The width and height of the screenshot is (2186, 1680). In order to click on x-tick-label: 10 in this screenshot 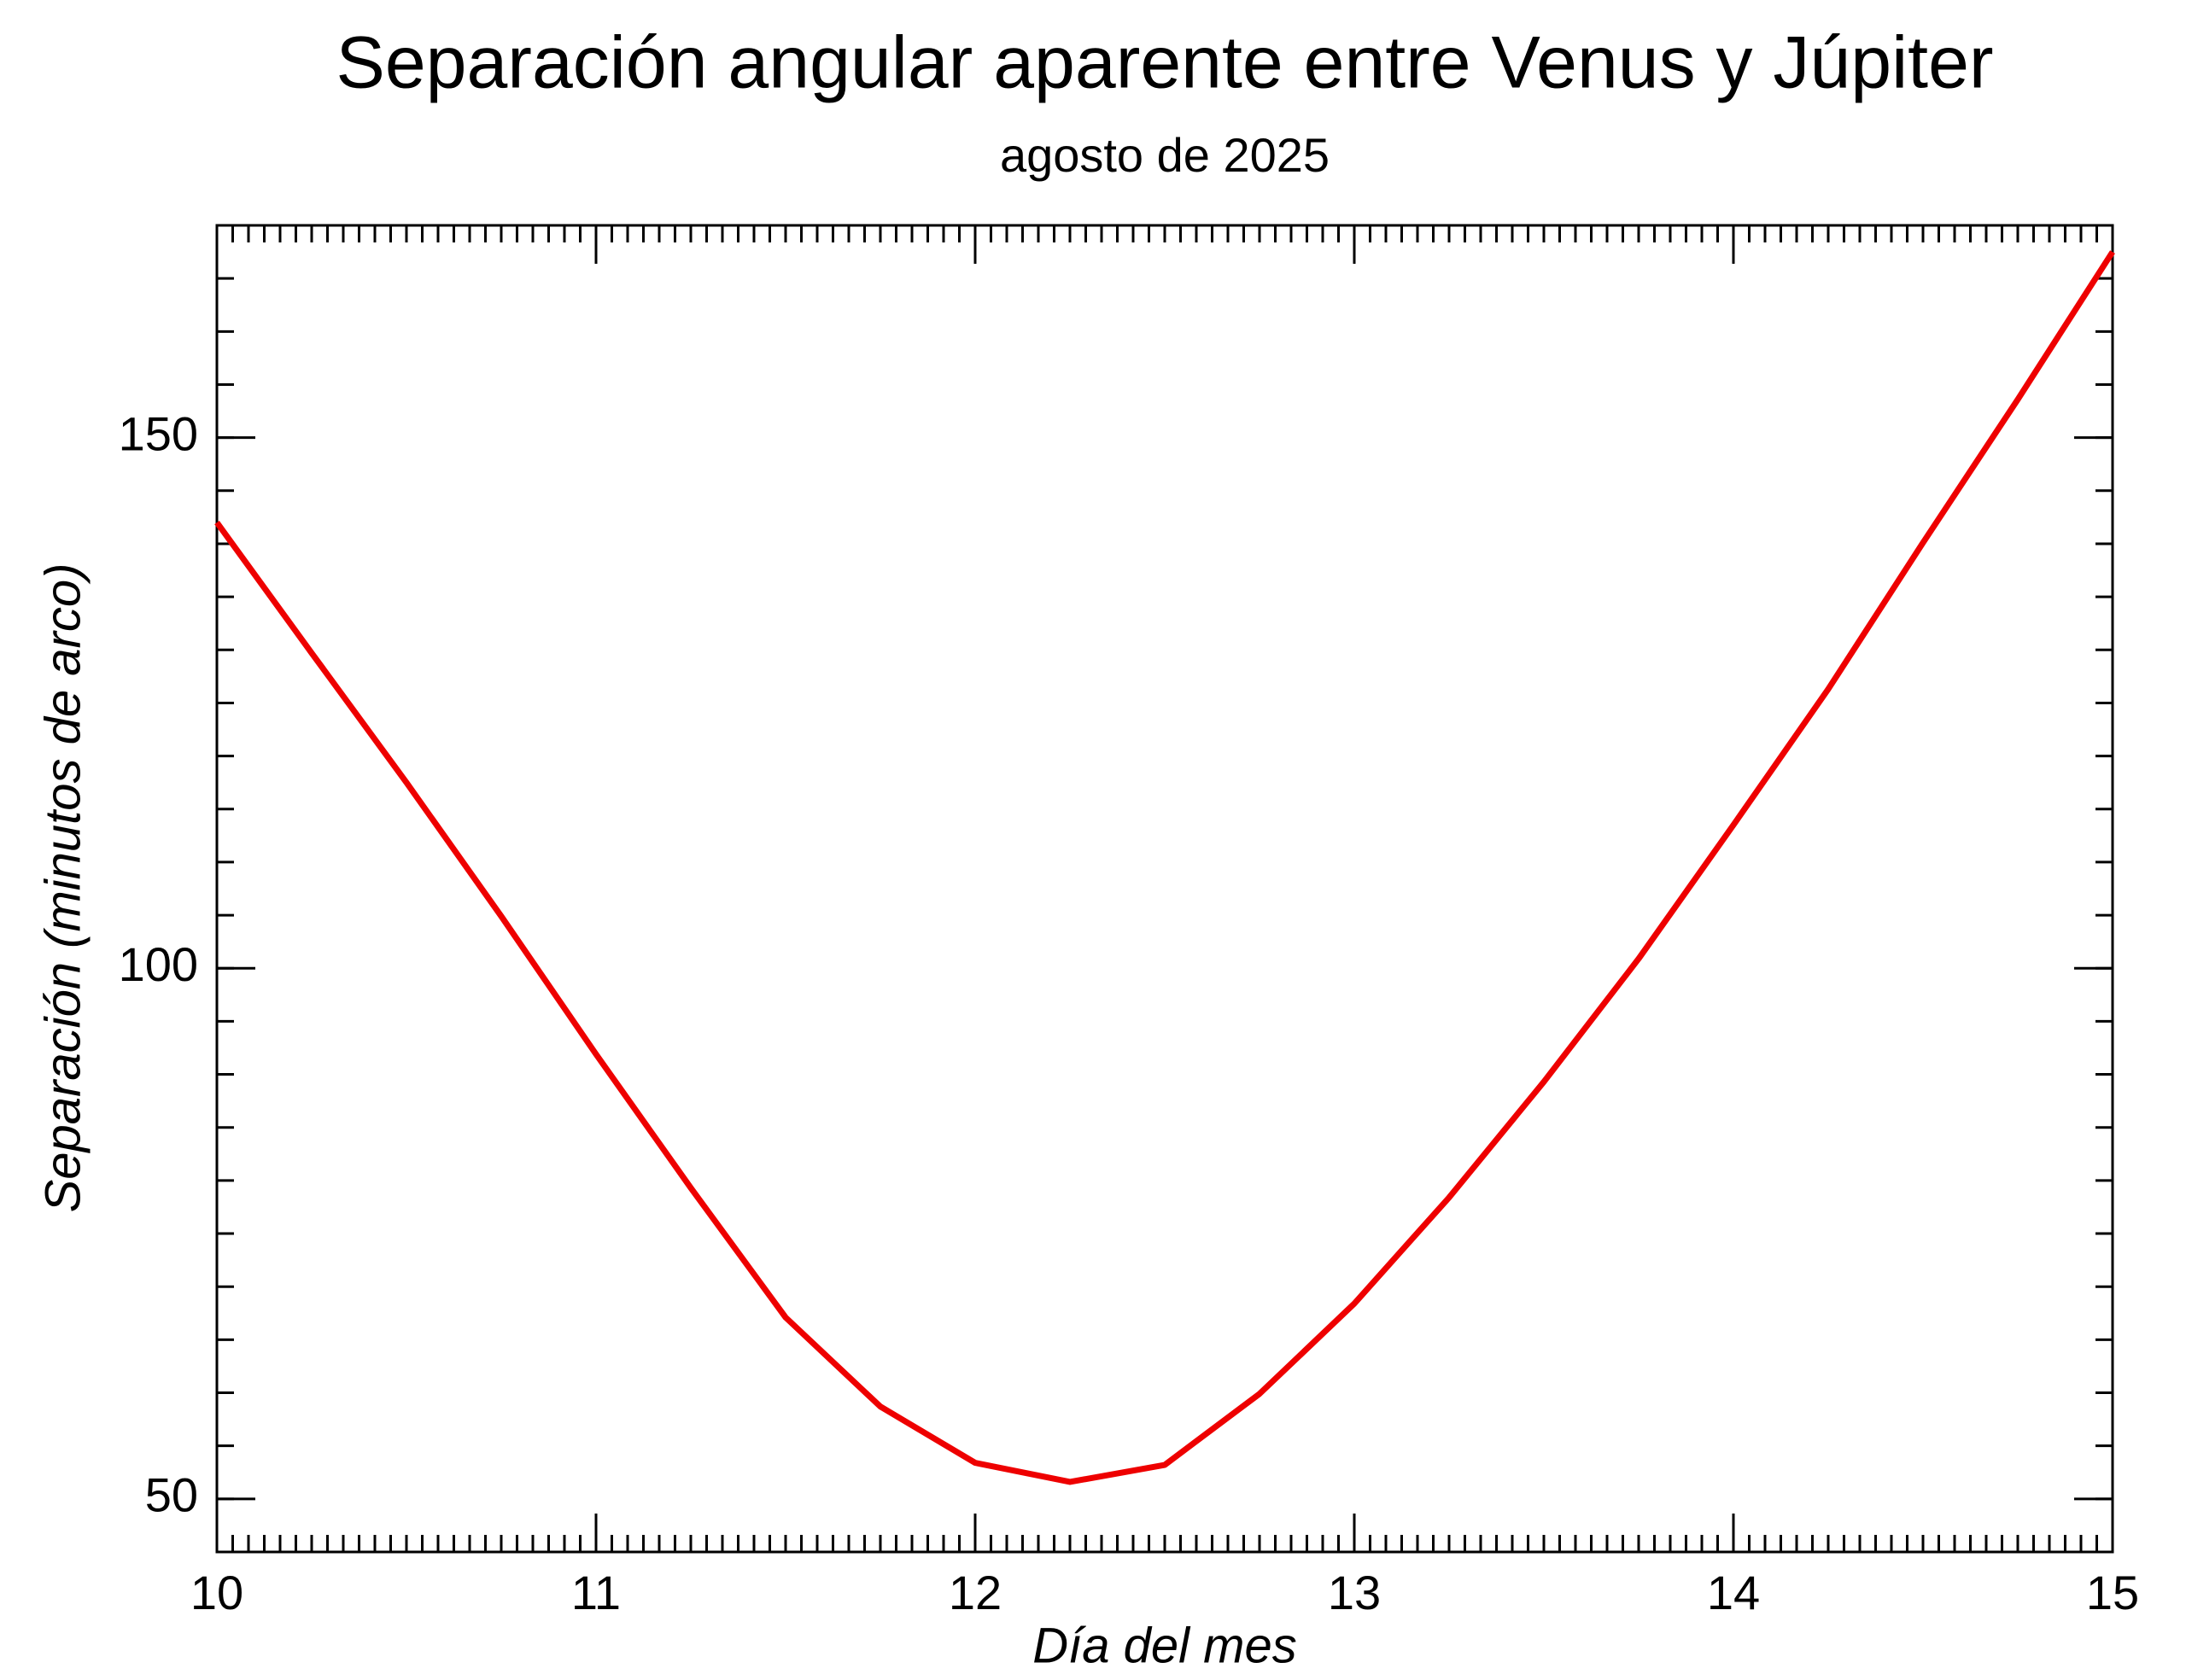, I will do `click(216, 1592)`.